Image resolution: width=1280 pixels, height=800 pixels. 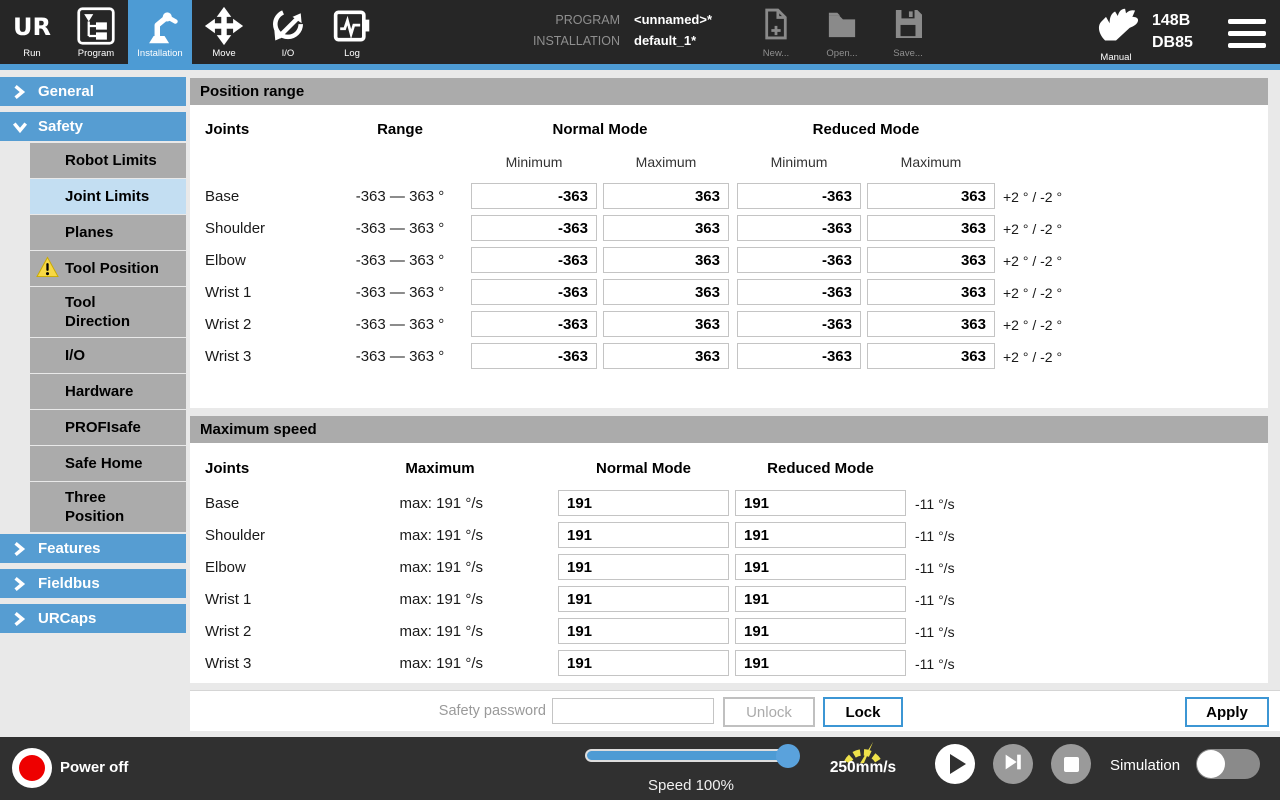 I want to click on tab-program: Program, so click(x=96, y=32).